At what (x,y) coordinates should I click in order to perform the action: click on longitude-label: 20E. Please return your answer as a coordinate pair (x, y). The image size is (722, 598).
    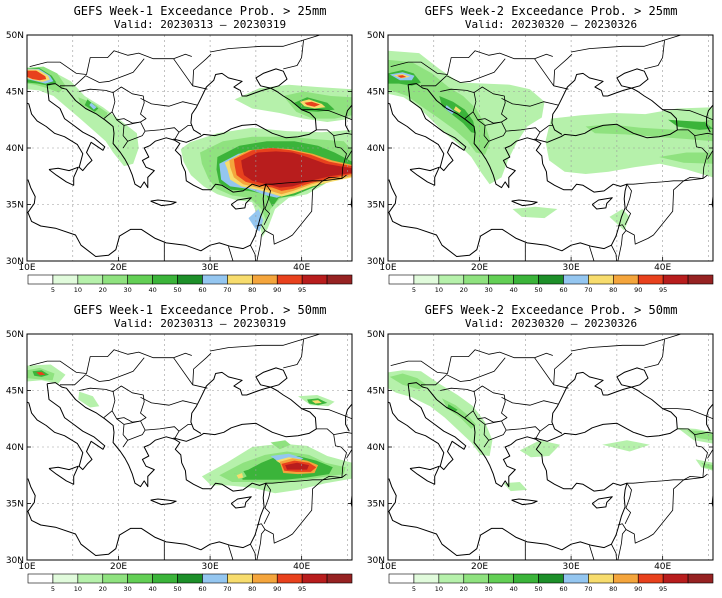
    Looking at the image, I should click on (118, 567).